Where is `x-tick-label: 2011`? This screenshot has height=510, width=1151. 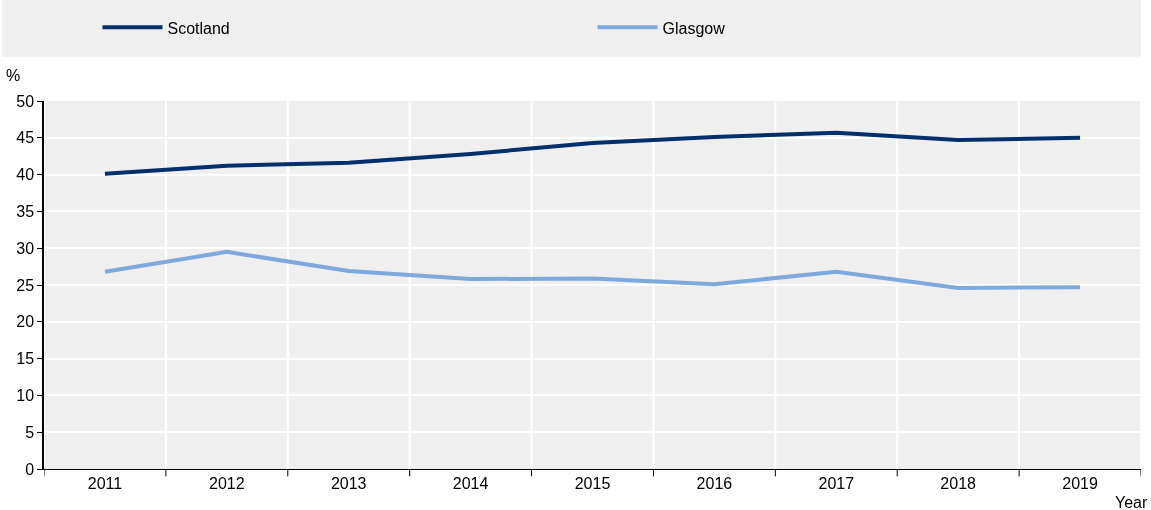
x-tick-label: 2011 is located at coordinates (105, 484).